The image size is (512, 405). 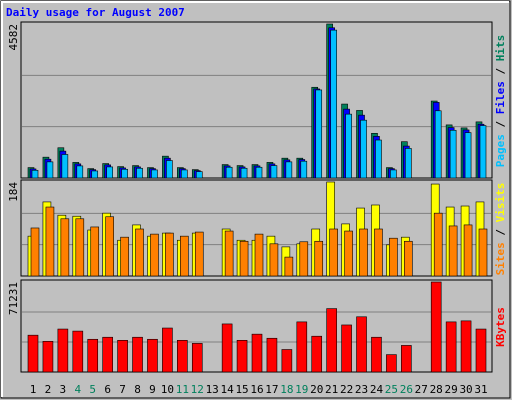 I want to click on x-tick-label: 14, so click(x=228, y=389).